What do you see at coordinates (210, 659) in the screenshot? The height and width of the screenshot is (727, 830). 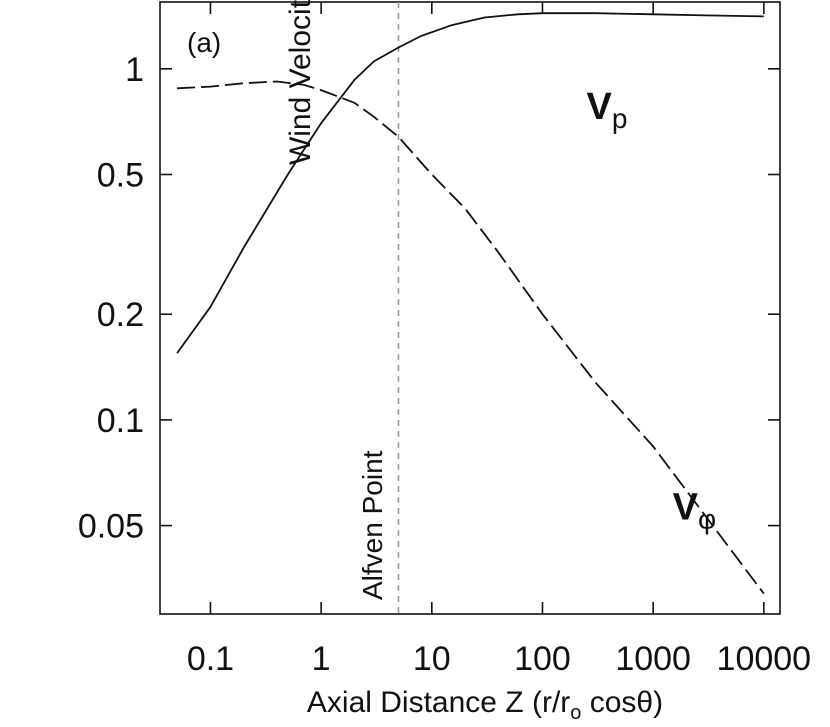 I see `x-tick-label: 0.1` at bounding box center [210, 659].